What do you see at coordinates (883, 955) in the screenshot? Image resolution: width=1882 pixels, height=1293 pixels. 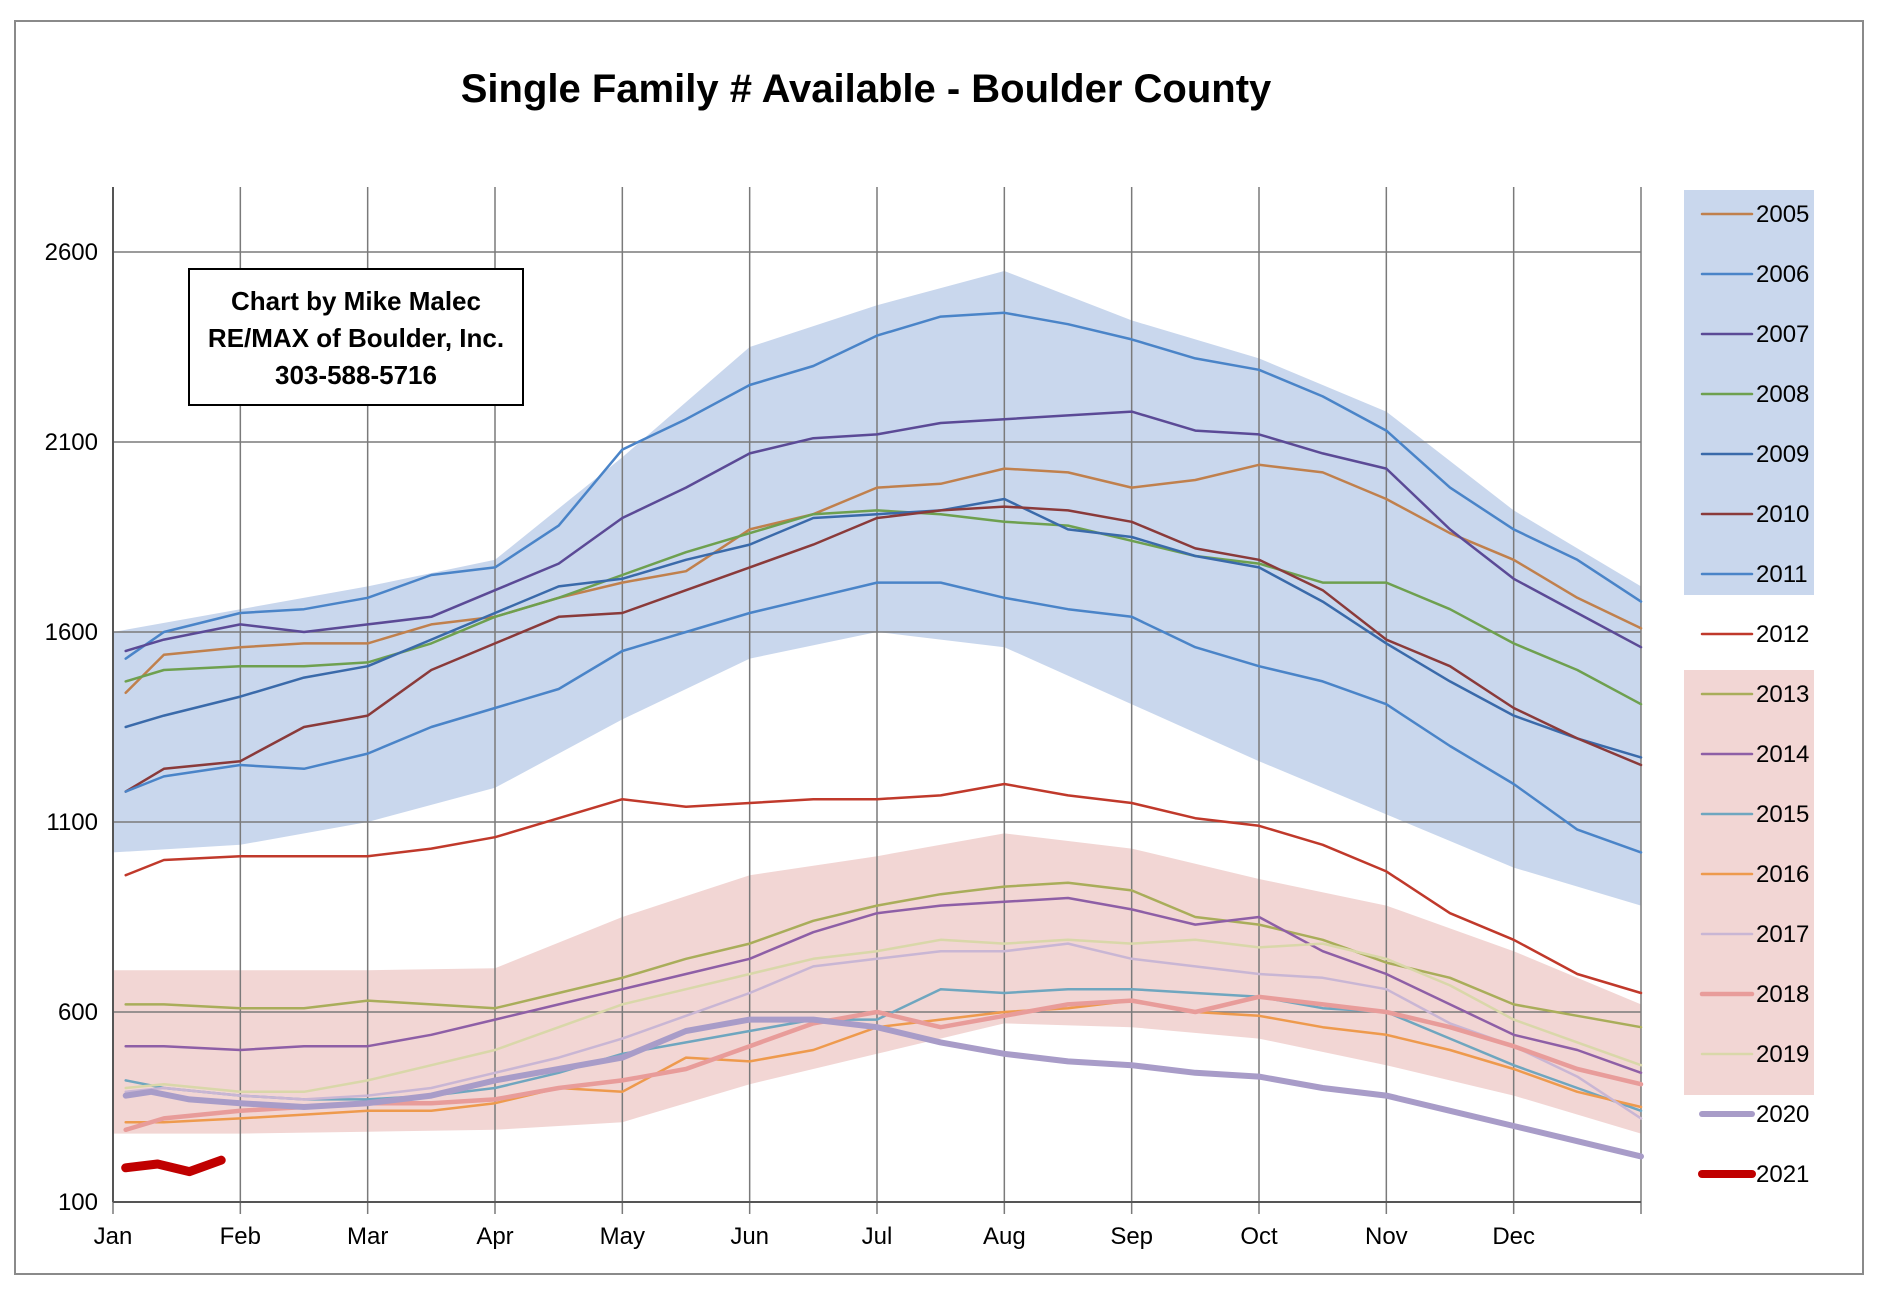 I see `series-line-2013` at bounding box center [883, 955].